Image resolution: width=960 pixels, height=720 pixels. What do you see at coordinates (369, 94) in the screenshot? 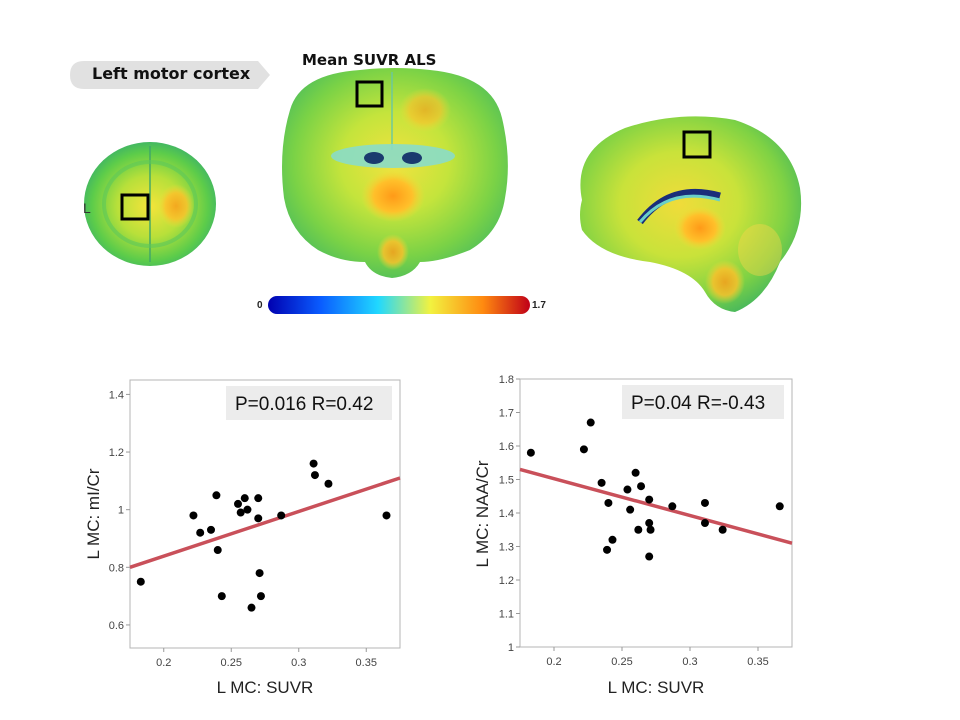
I see `roi-box-coronal` at bounding box center [369, 94].